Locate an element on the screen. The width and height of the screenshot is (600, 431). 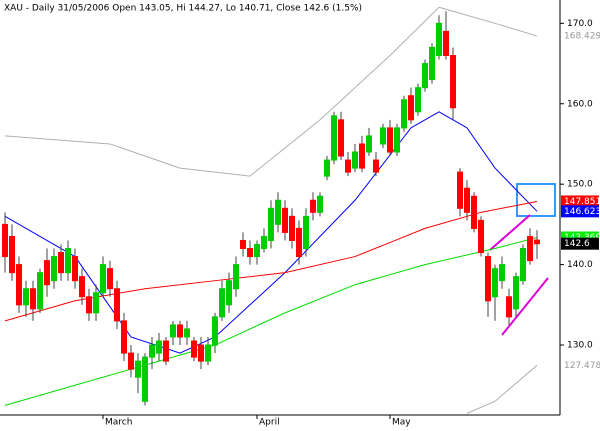
y-tick-label: 170.0 is located at coordinates (580, 24).